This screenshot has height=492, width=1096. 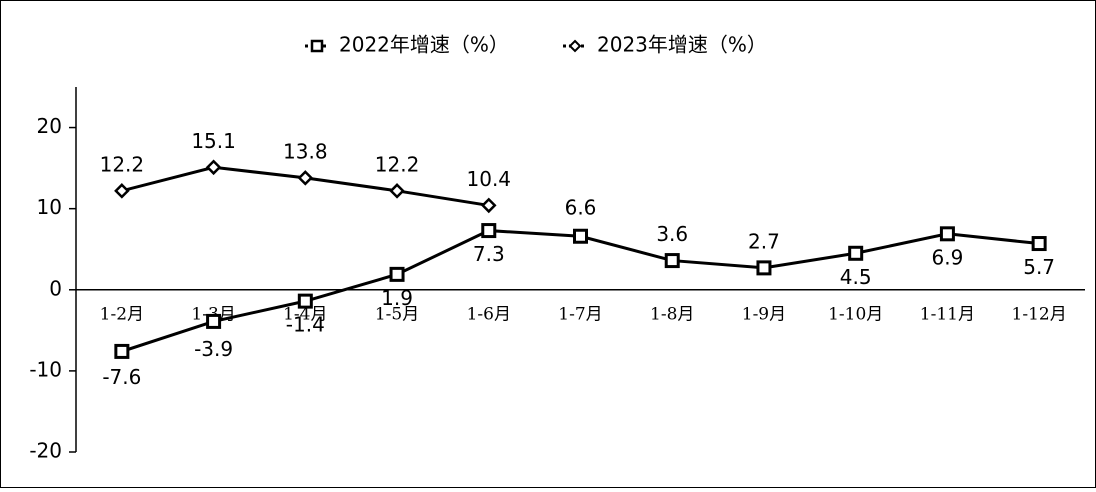 I want to click on legend-label: 2022年增速（%）, so click(x=424, y=45).